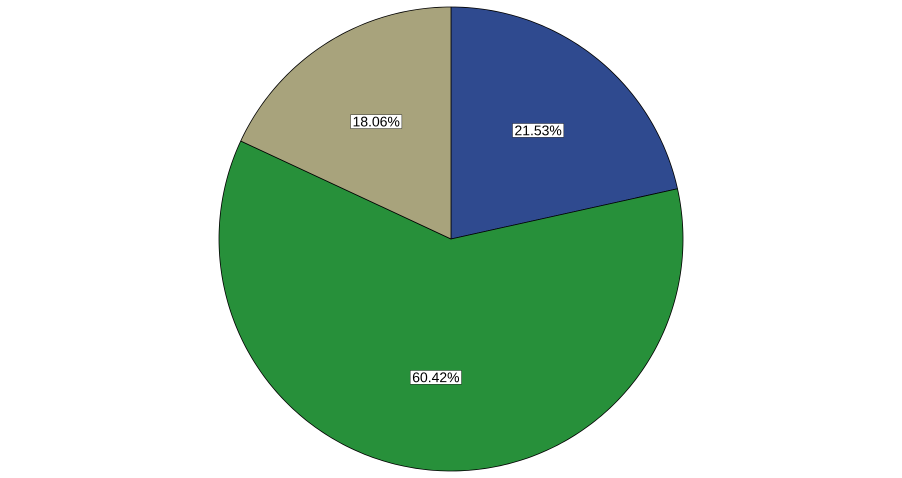 Image resolution: width=902 pixels, height=478 pixels. What do you see at coordinates (377, 121) in the screenshot?
I see `data-label: 18.06%` at bounding box center [377, 121].